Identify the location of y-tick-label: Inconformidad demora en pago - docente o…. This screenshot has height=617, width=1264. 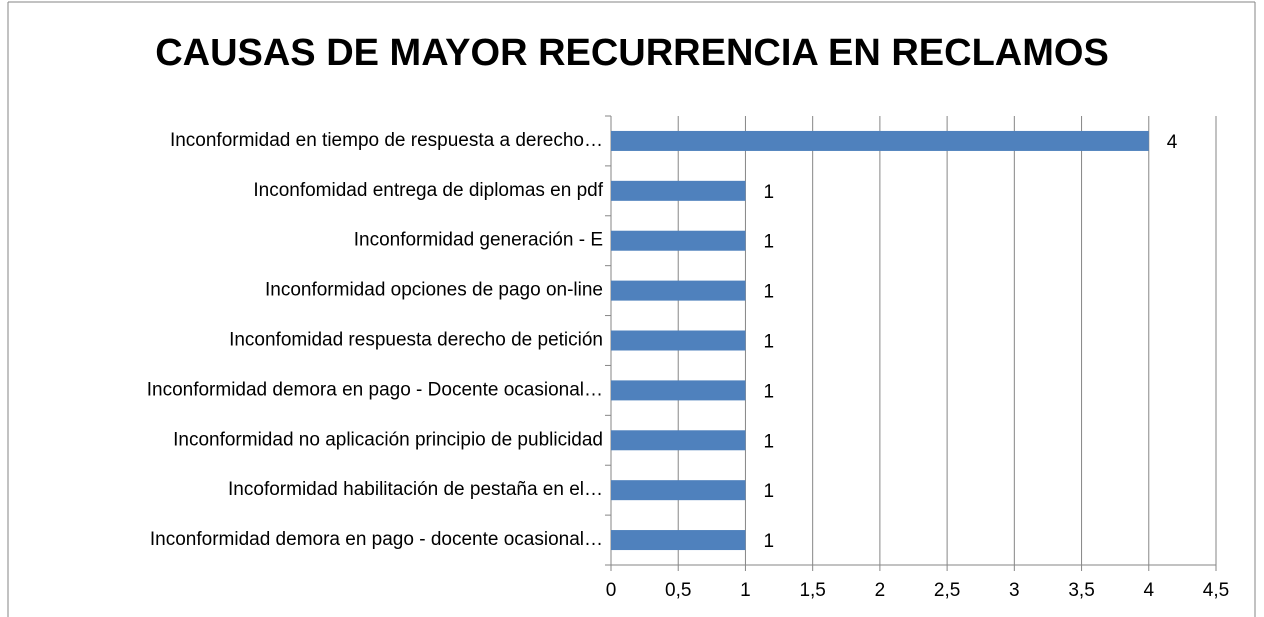
(376, 539).